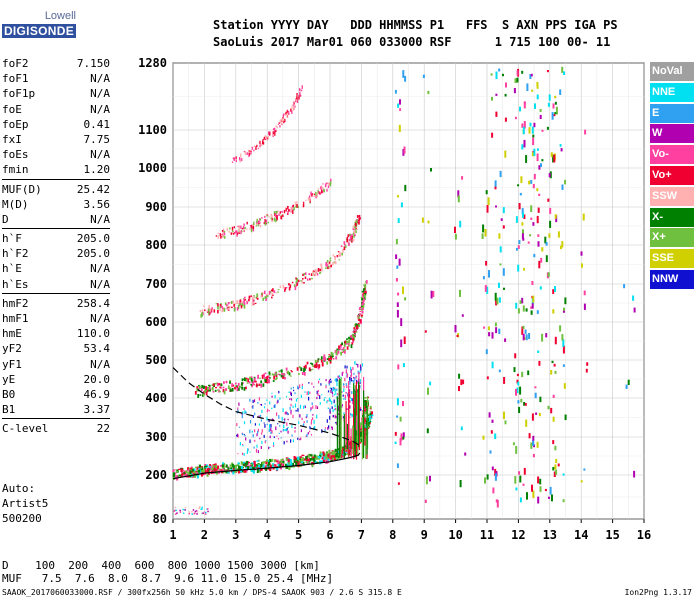  I want to click on auto-code: 500200, so click(22, 518).